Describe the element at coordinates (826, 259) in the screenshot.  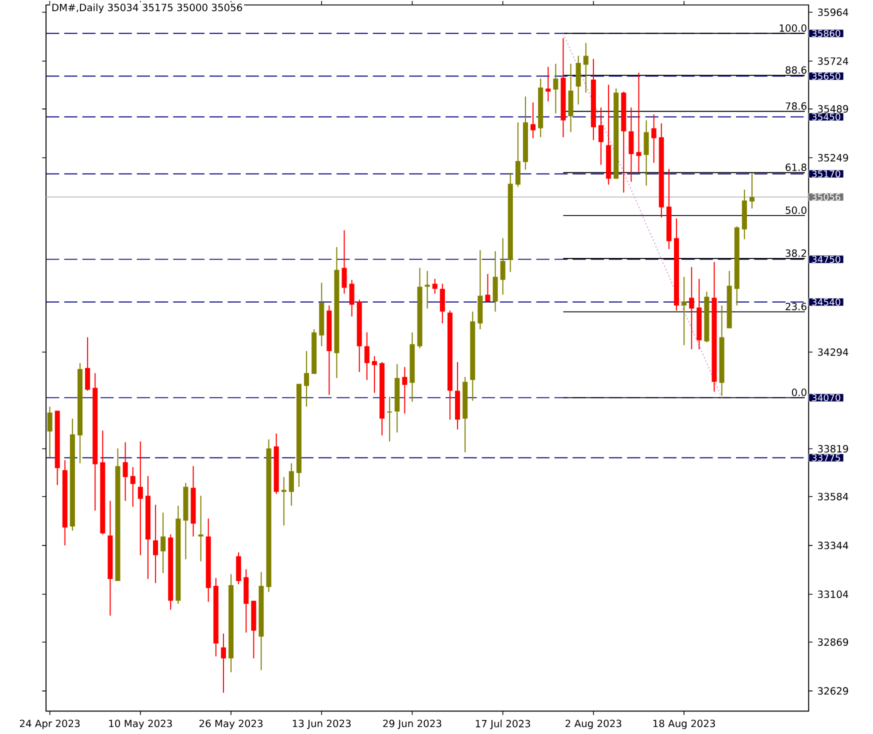
I see `ref-line-label: 34750` at that location.